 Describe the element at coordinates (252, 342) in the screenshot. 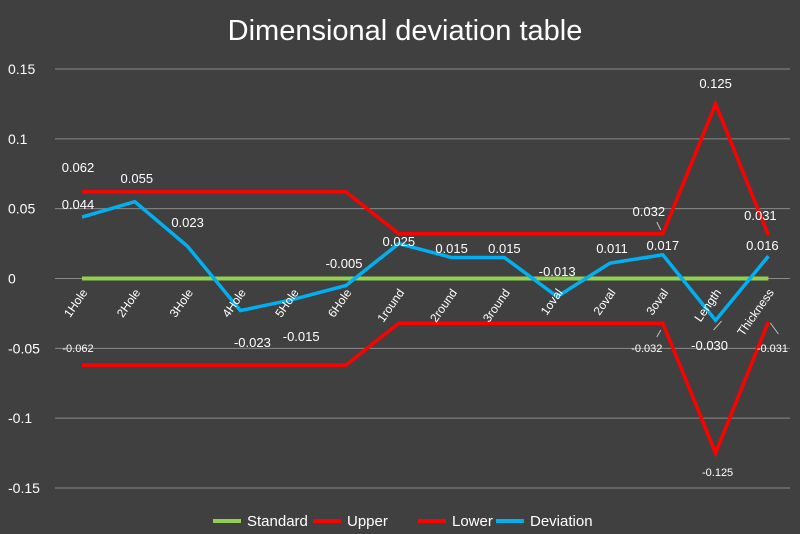

I see `data-label: -0.023` at that location.